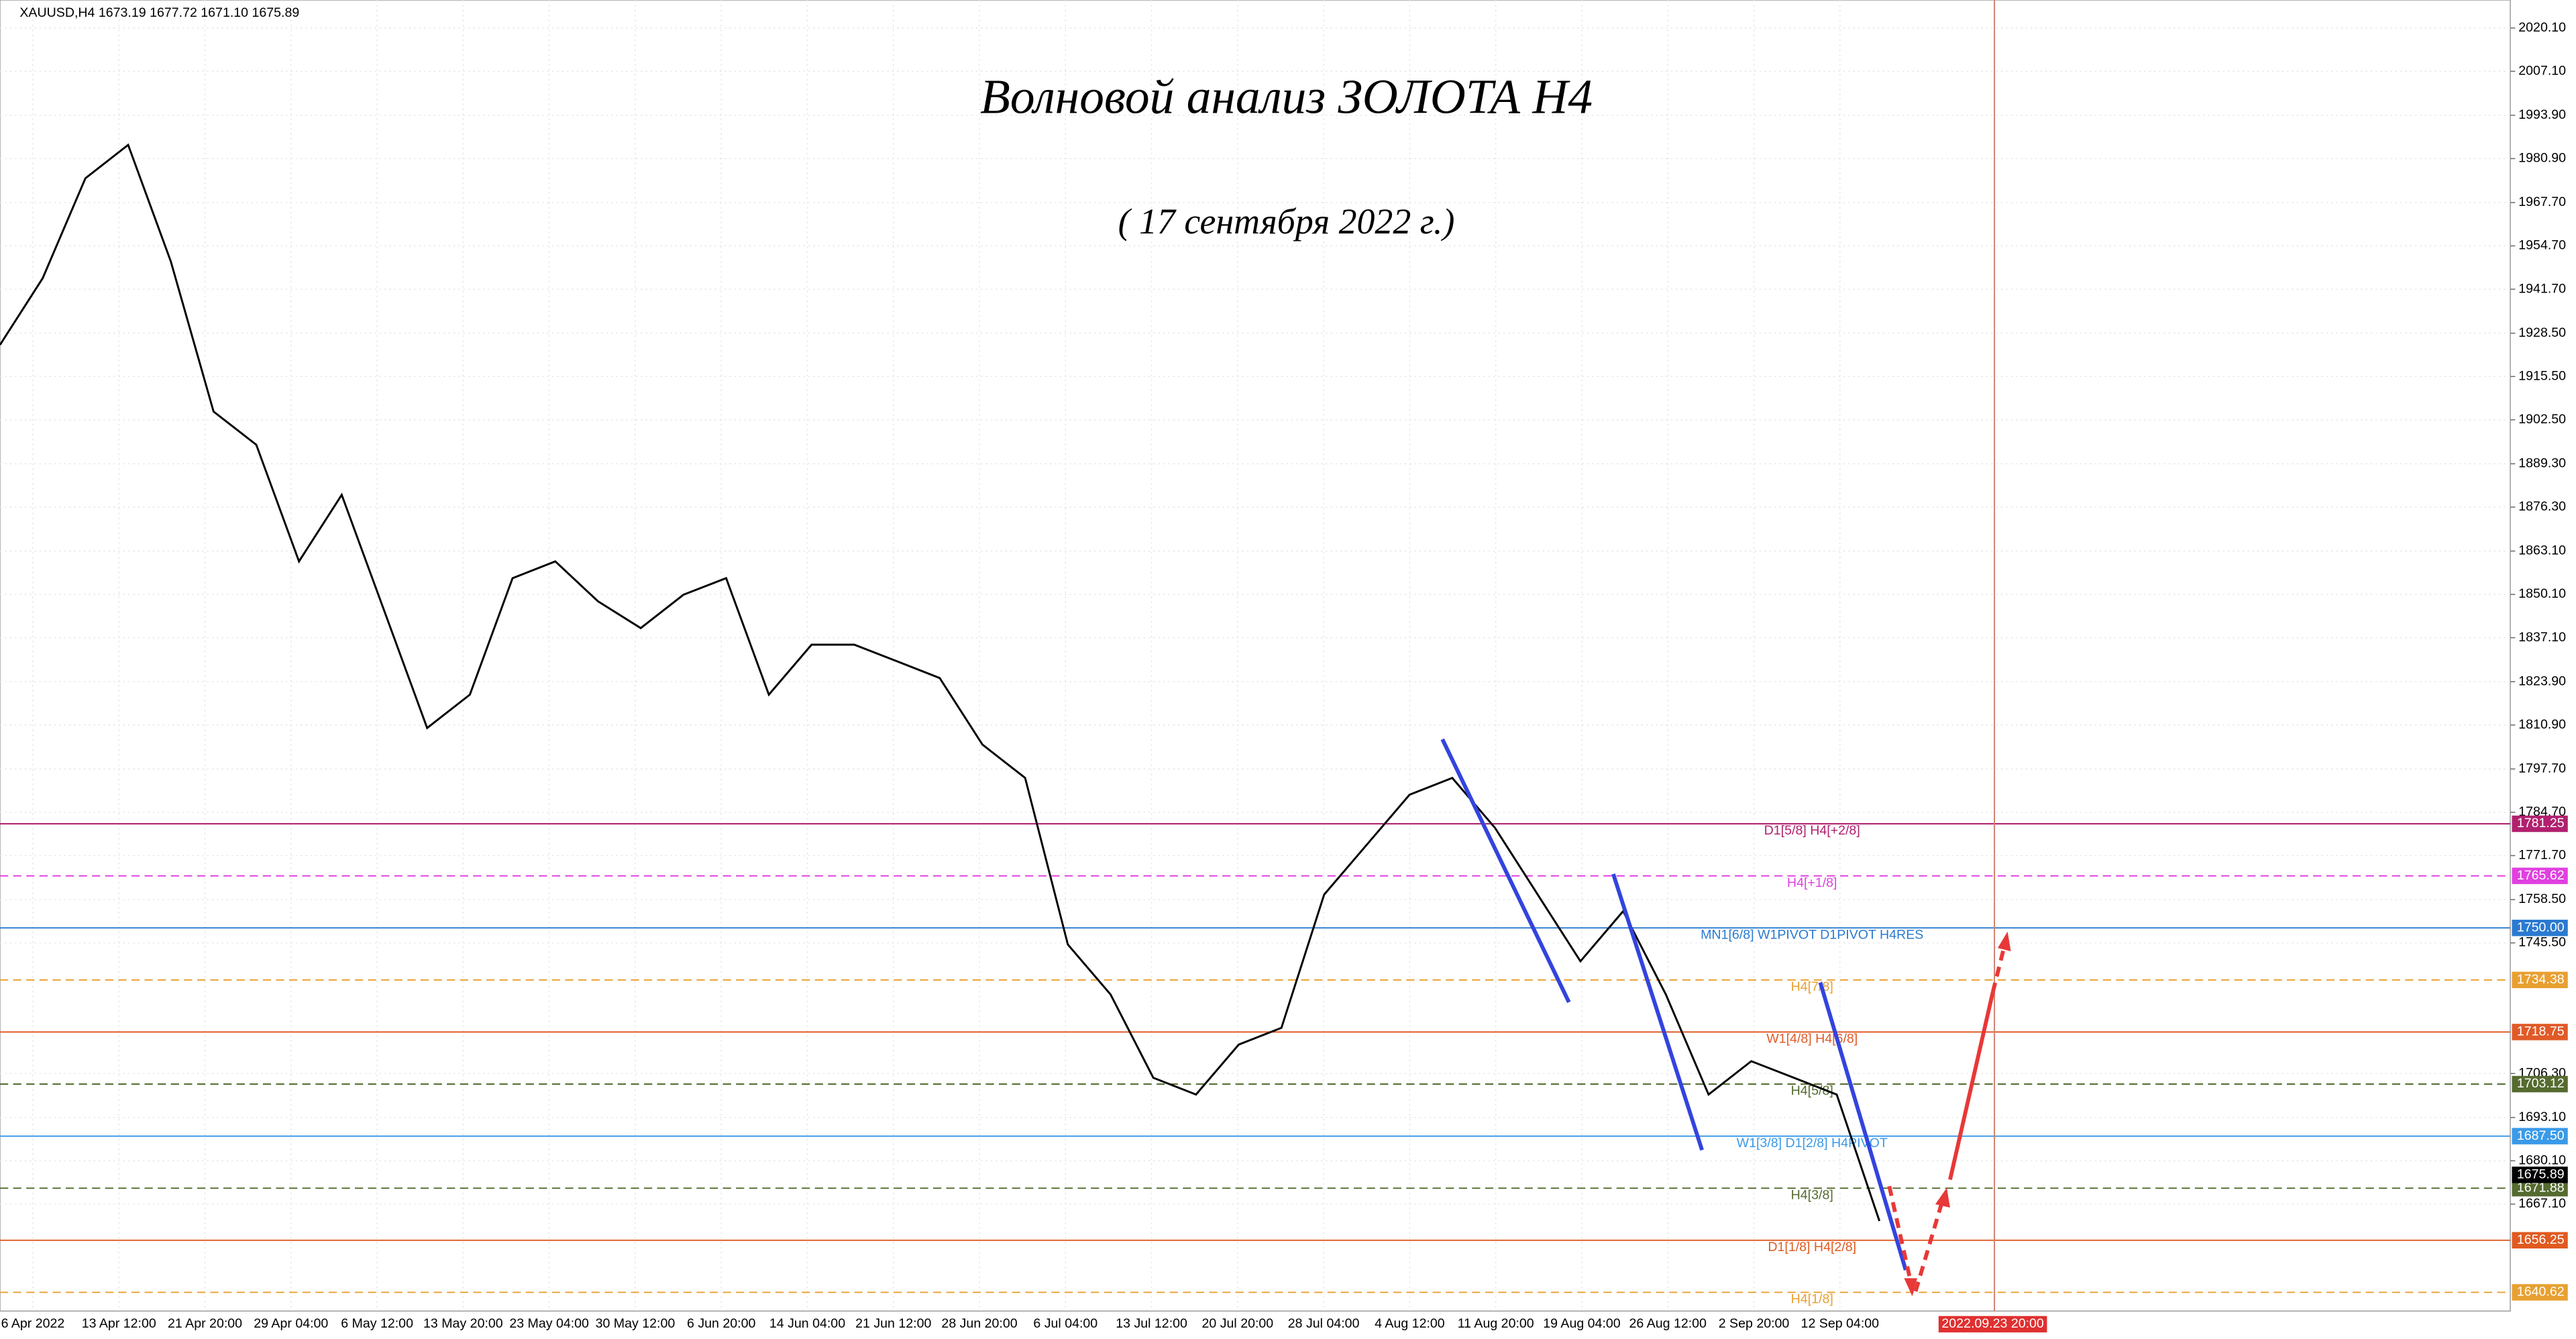 The width and height of the screenshot is (2576, 1339). I want to click on y-tick-label: 1680.10, so click(2542, 1160).